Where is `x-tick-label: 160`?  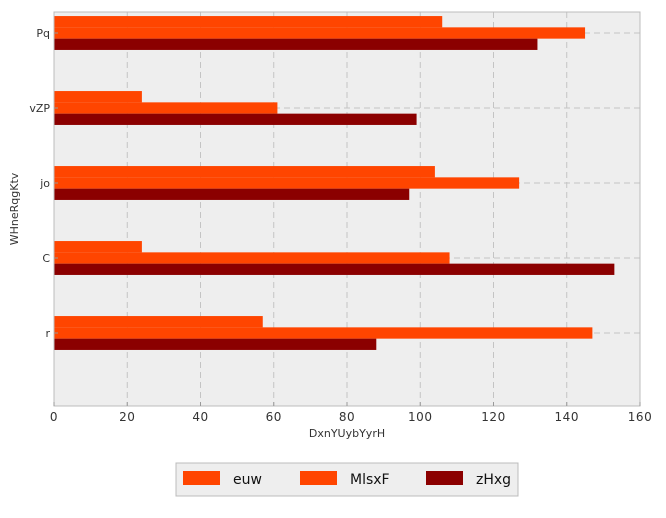
x-tick-label: 160 is located at coordinates (640, 417).